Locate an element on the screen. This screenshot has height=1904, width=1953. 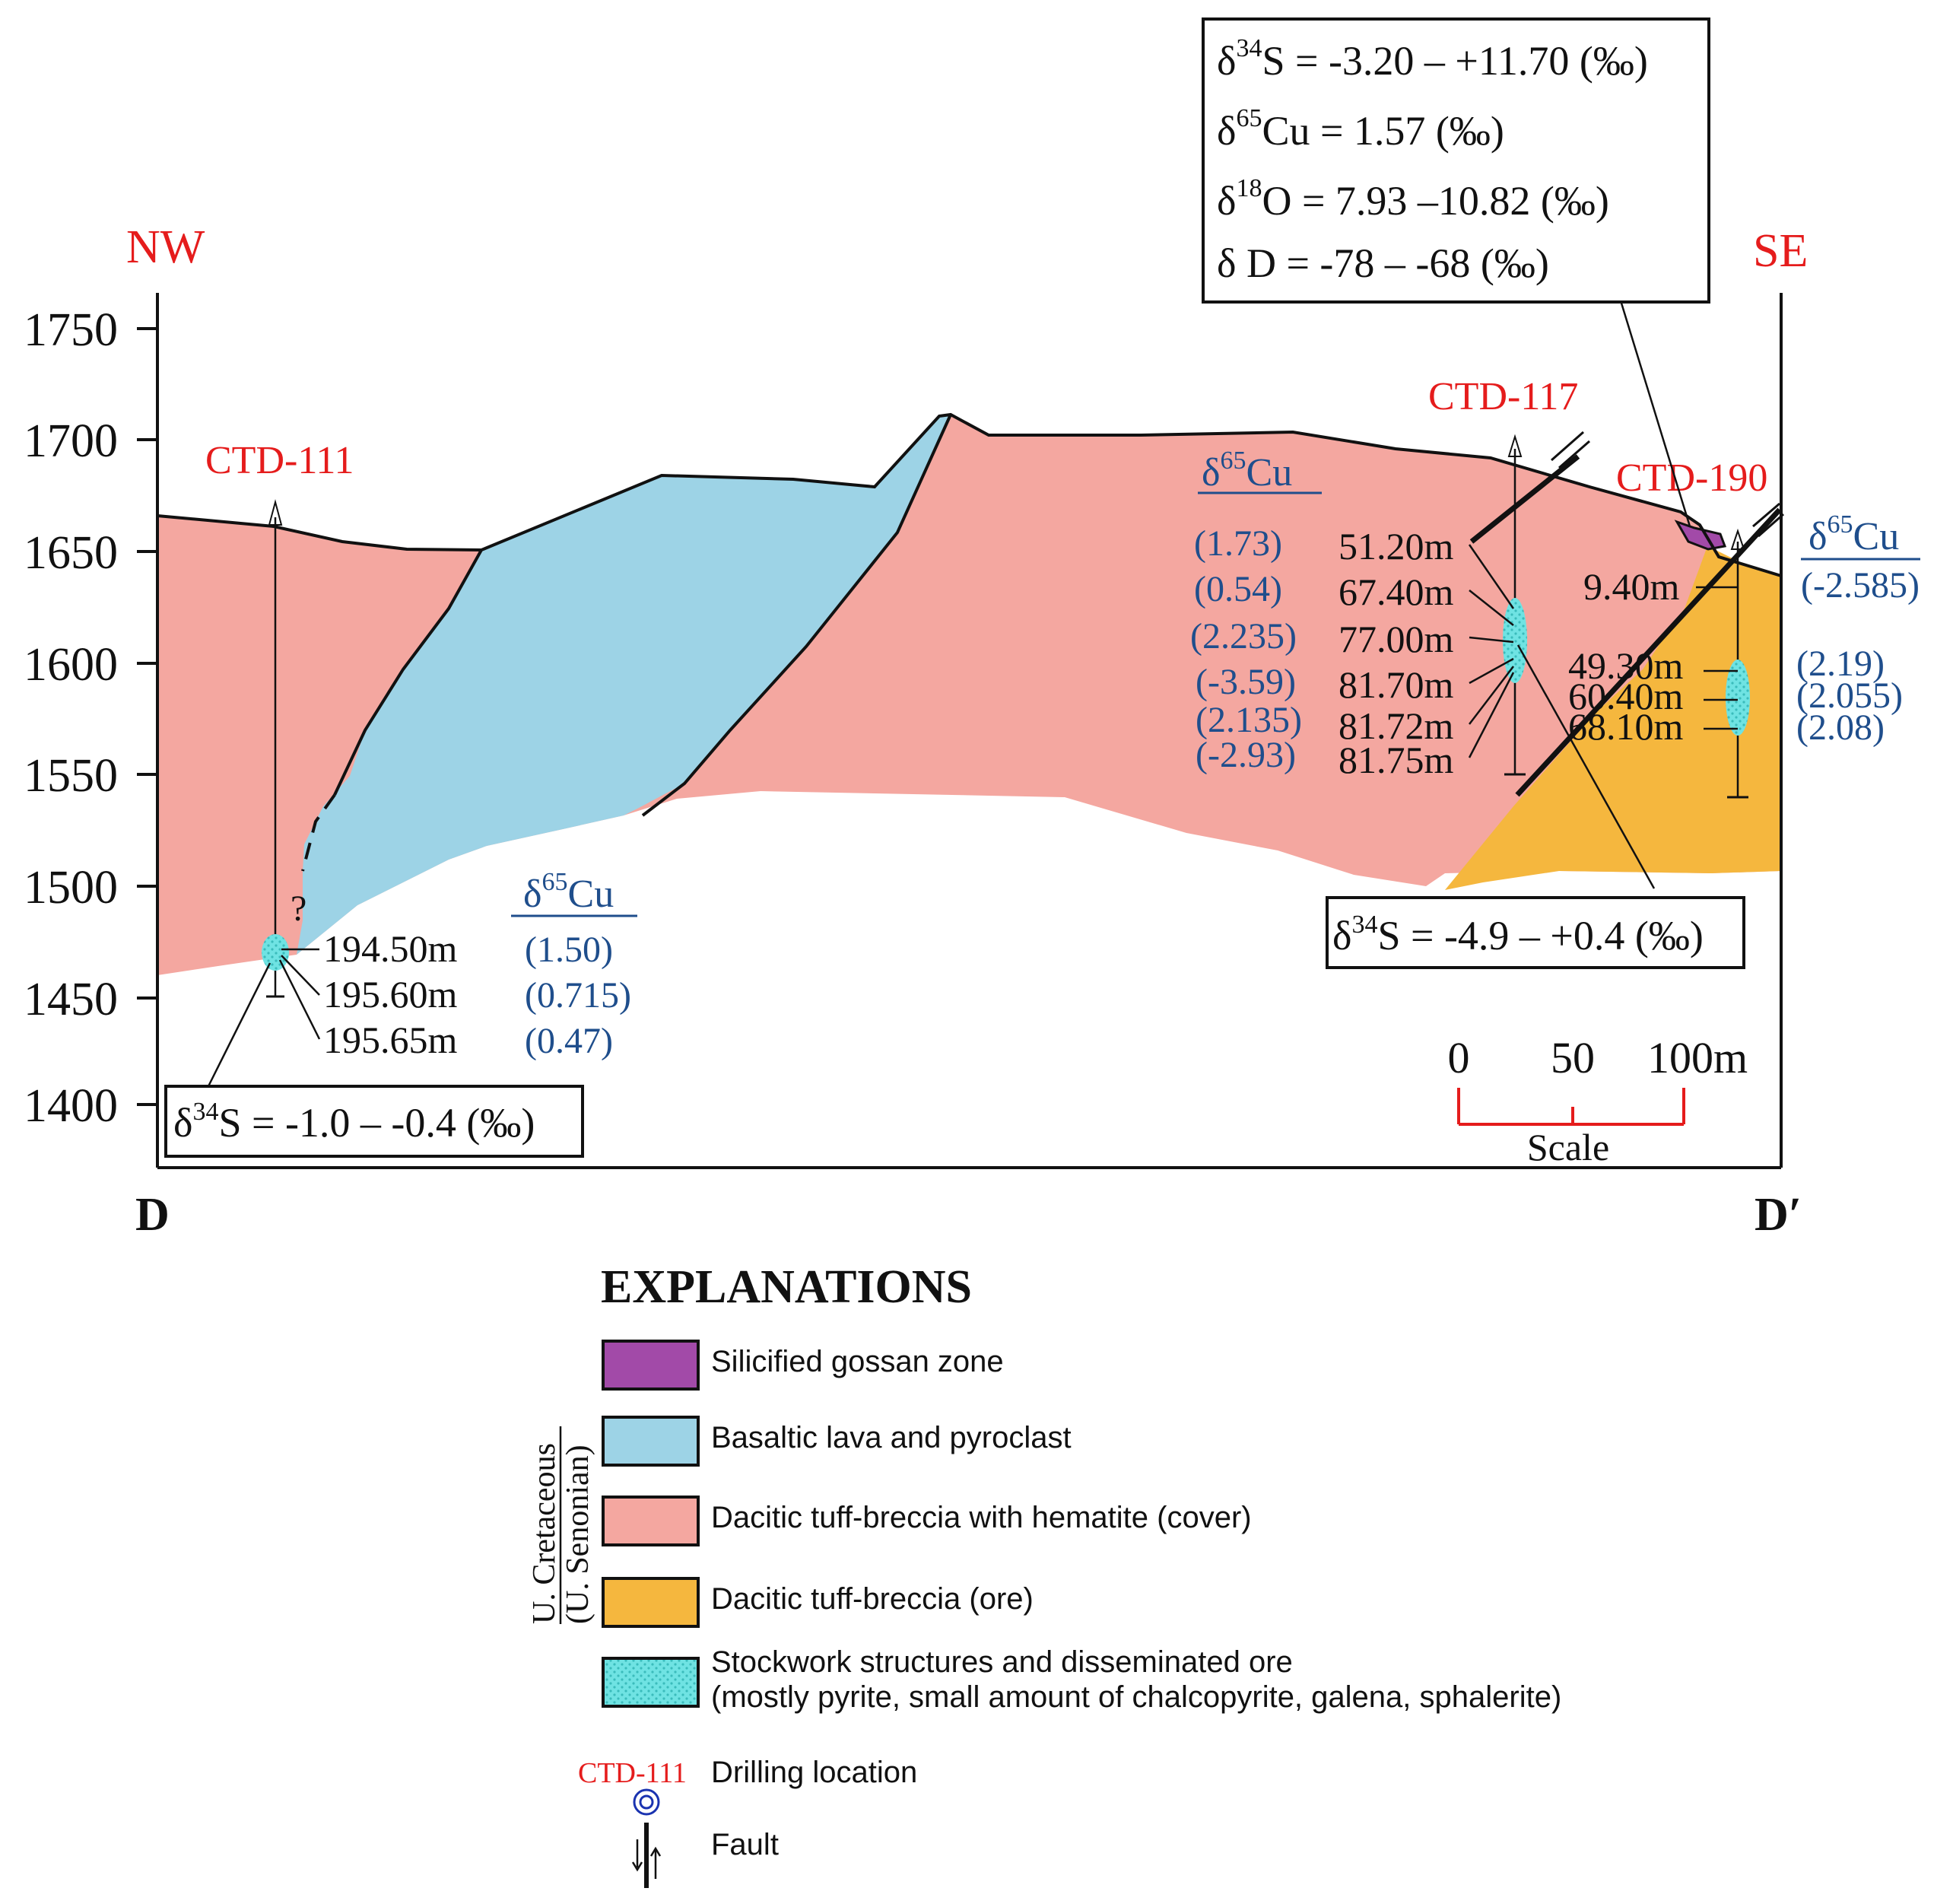
faults is located at coordinates (1626, 614).